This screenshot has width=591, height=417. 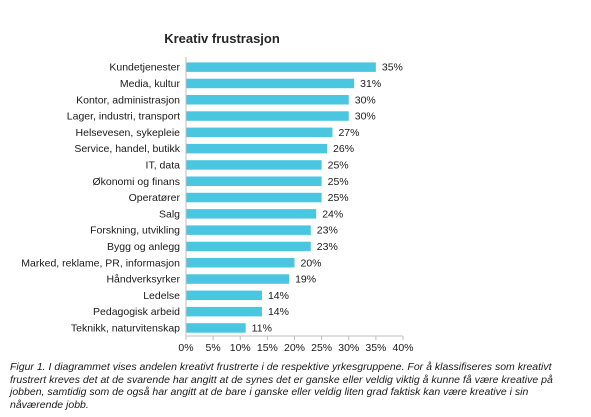 What do you see at coordinates (155, 198) in the screenshot?
I see `category-label: Operatører` at bounding box center [155, 198].